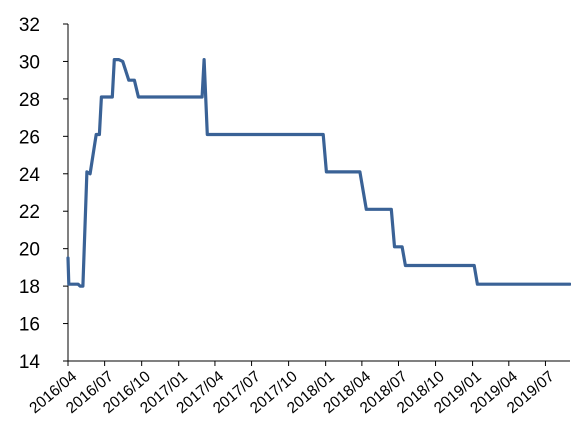 The width and height of the screenshot is (571, 437). Describe the element at coordinates (29, 287) in the screenshot. I see `y-tick-label: 18` at that location.